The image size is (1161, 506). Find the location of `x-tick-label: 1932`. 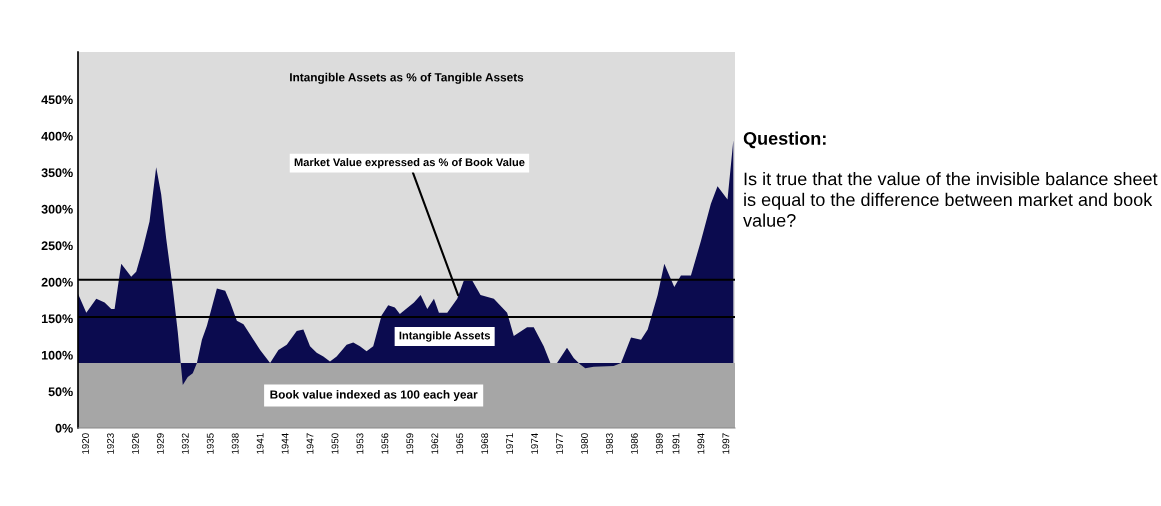

x-tick-label: 1932 is located at coordinates (185, 443).